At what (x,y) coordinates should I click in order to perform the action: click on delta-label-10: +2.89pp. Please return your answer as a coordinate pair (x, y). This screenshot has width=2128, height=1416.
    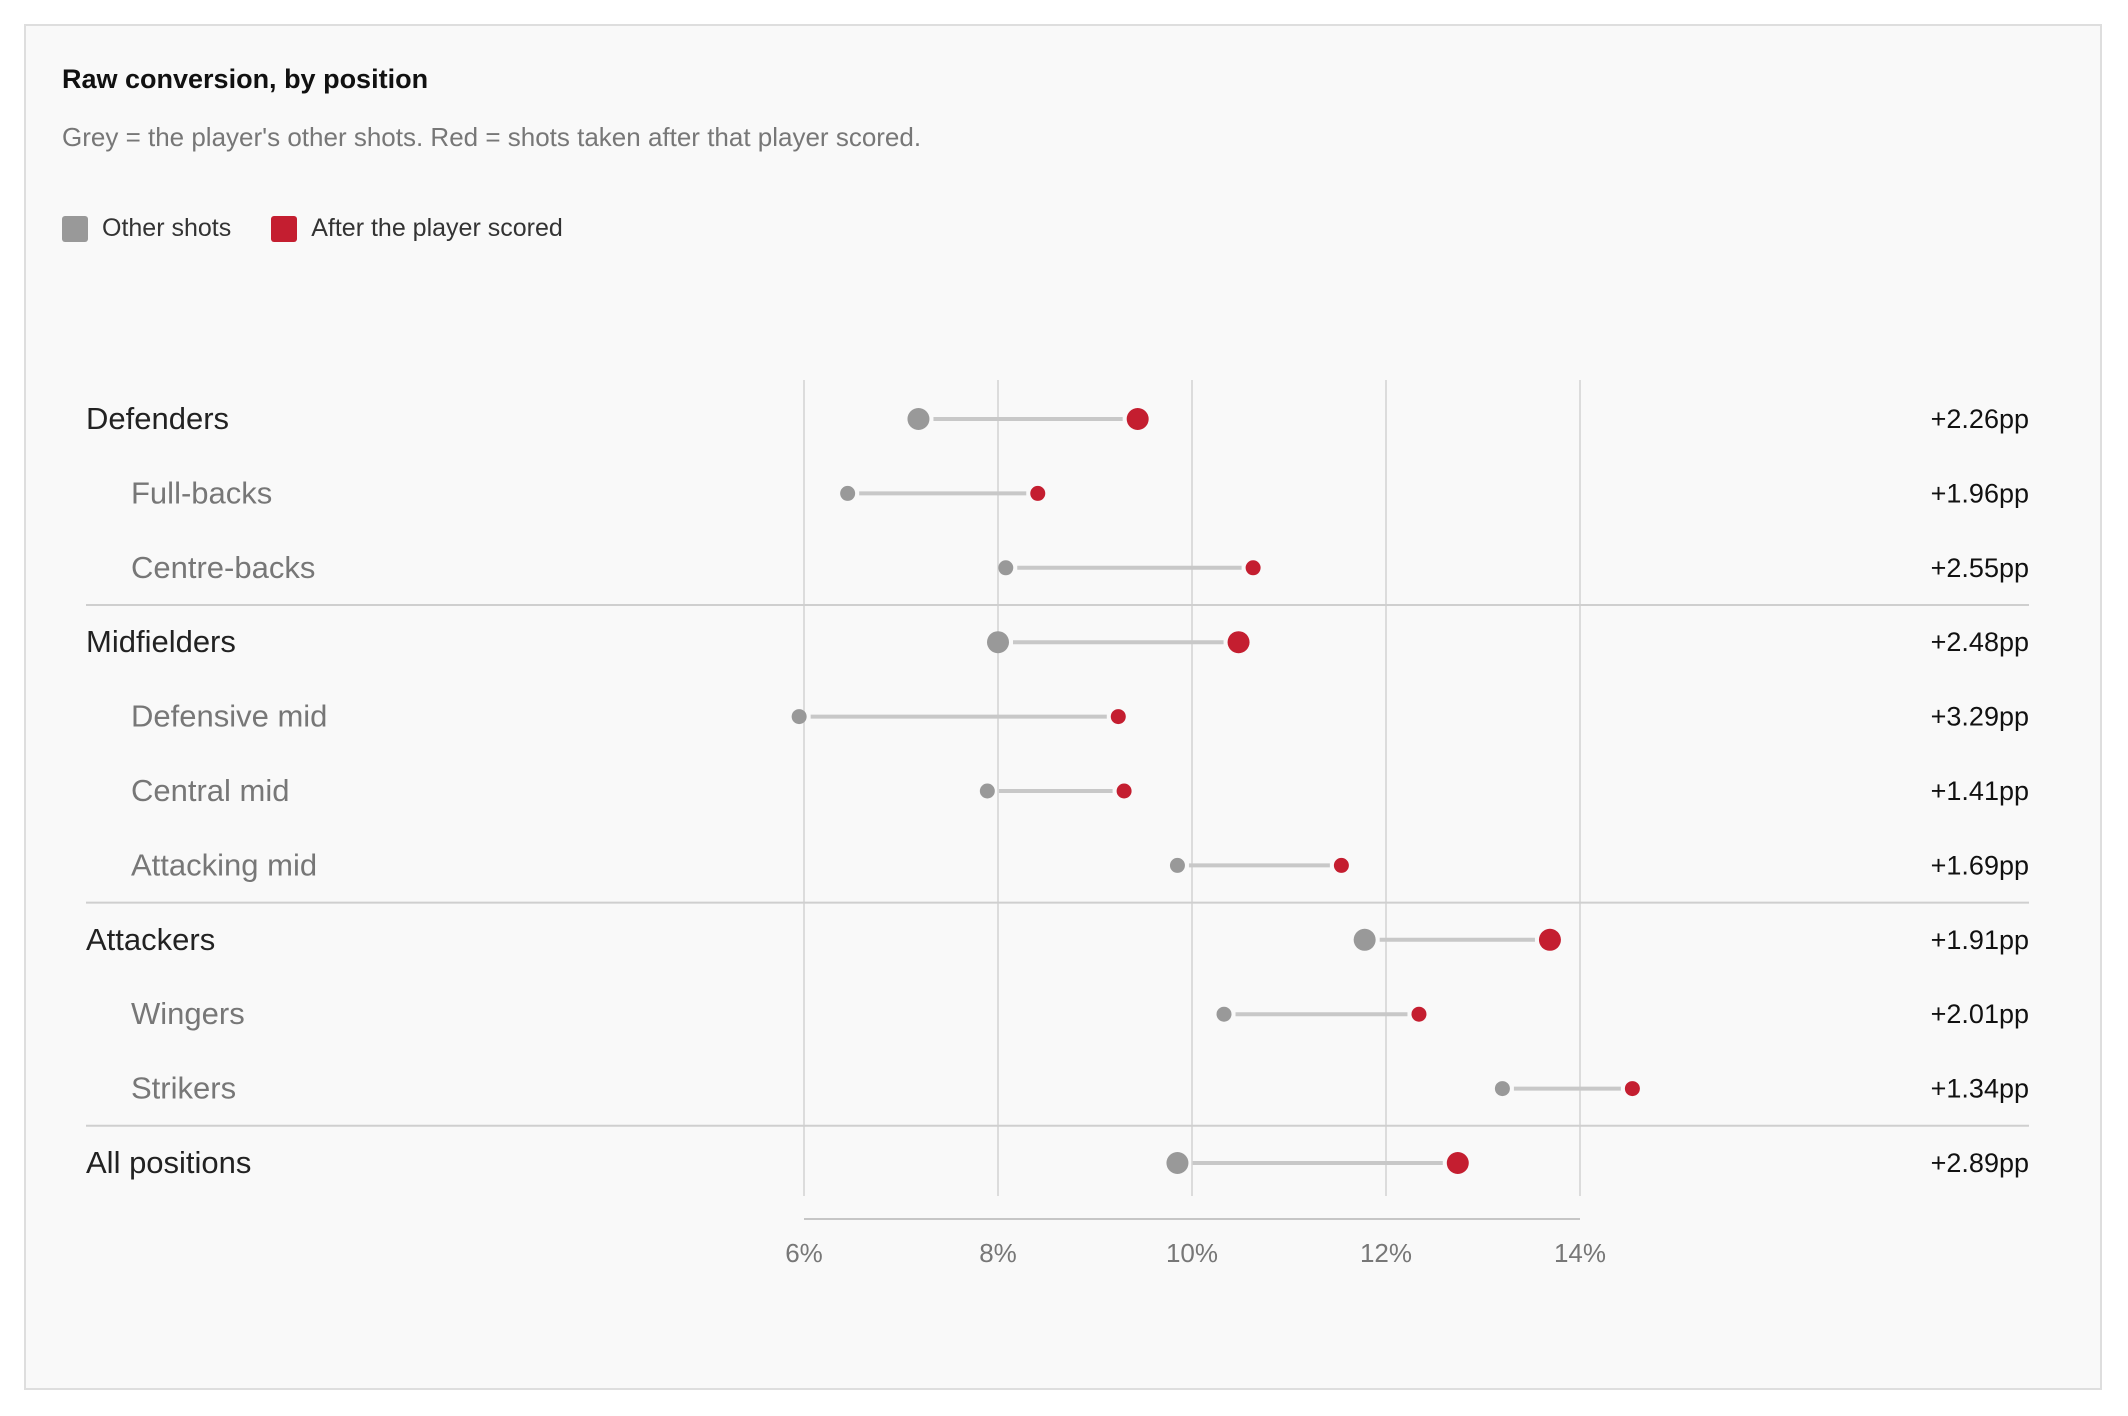
    Looking at the image, I should click on (1980, 1163).